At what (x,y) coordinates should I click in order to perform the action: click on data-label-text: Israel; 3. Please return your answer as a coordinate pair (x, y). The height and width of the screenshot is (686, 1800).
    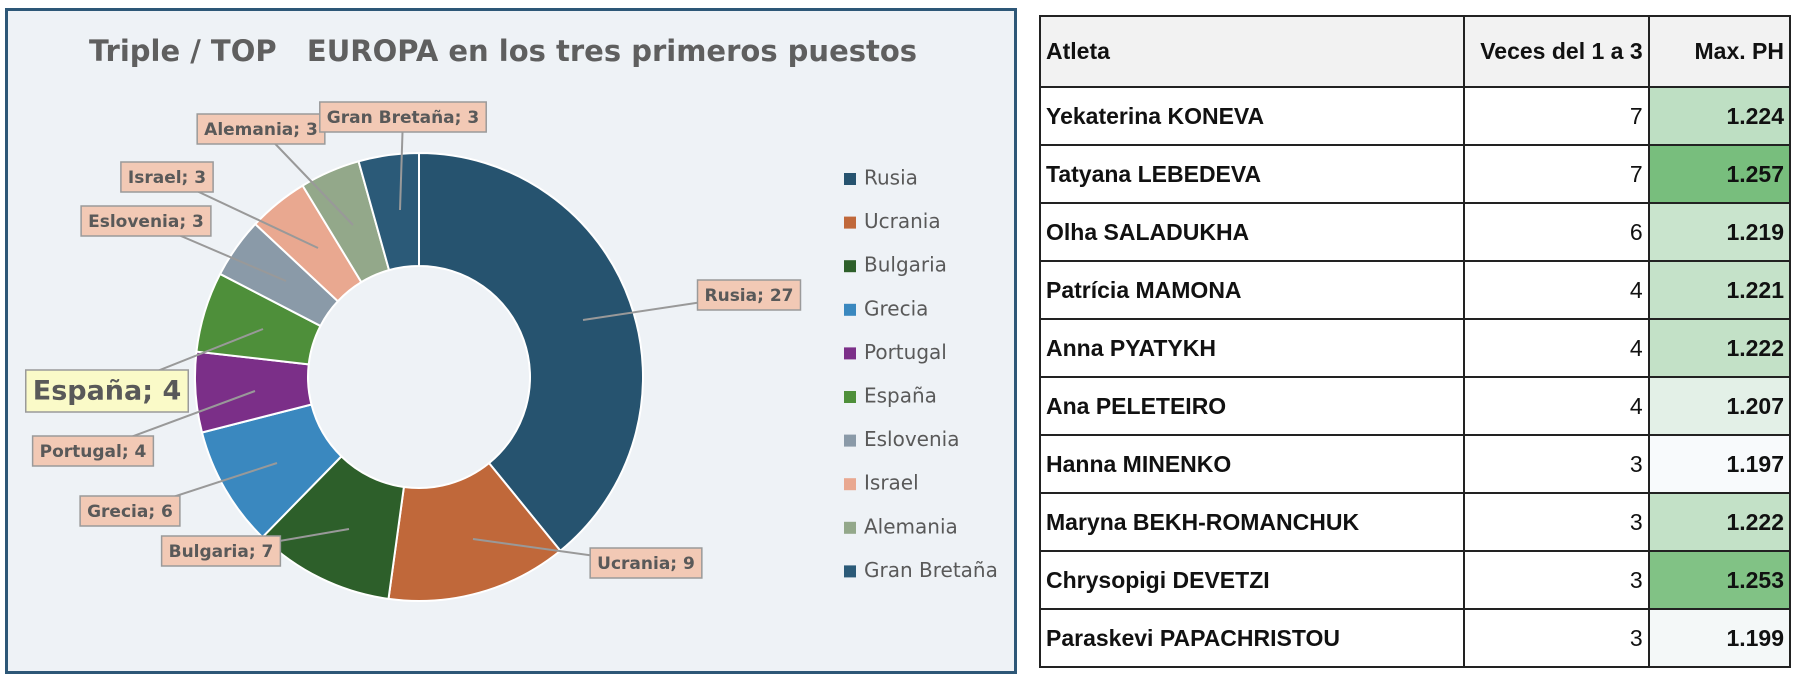
    Looking at the image, I should click on (167, 178).